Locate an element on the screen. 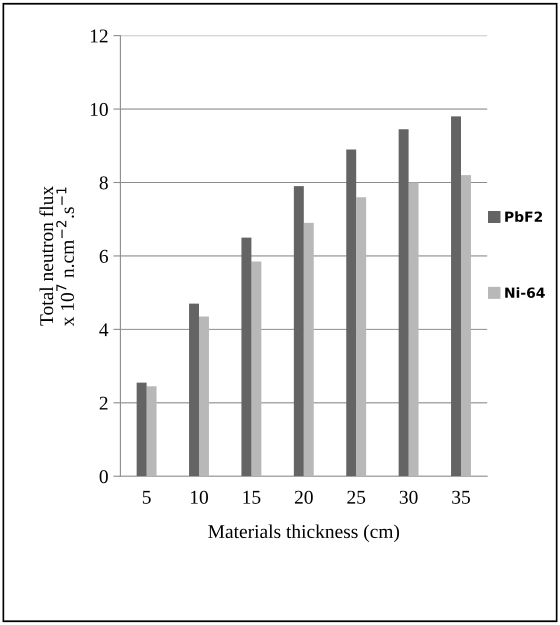 The image size is (560, 625). x-axis-title: Materials thickness (cm) is located at coordinates (304, 533).